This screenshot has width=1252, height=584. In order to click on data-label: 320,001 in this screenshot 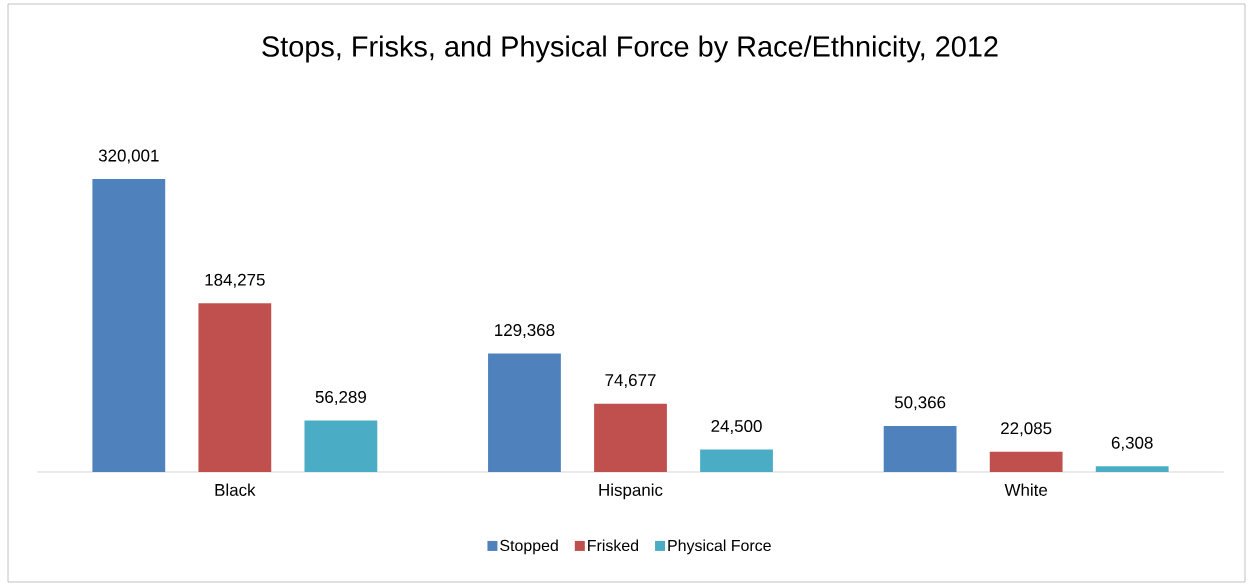, I will do `click(128, 156)`.